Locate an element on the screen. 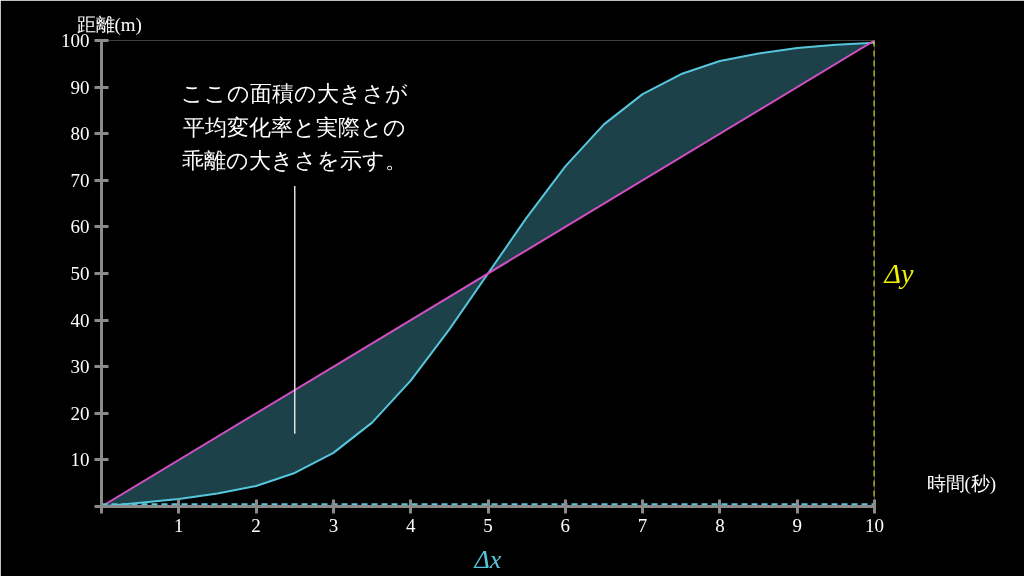 Image resolution: width=1024 pixels, height=576 pixels. y-tick-label: 10 is located at coordinates (80, 460).